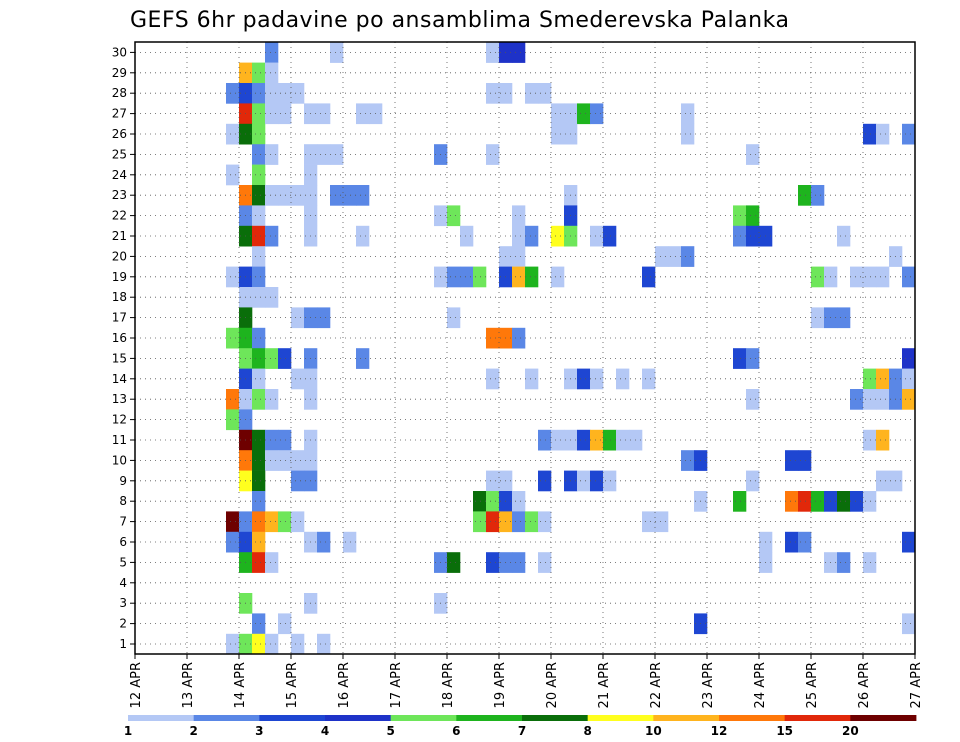 This screenshot has height=742, width=960. I want to click on y-tick-label: 18, so click(119, 297).